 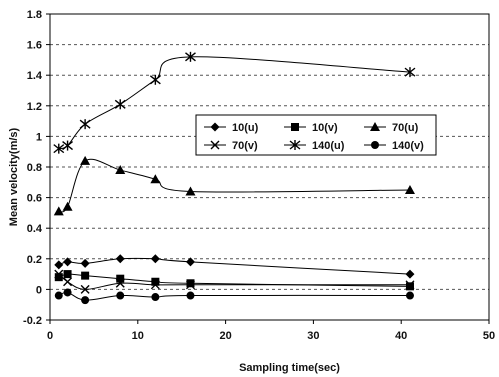 What do you see at coordinates (34, 199) in the screenshot?
I see `y-tick-label: 0.6` at bounding box center [34, 199].